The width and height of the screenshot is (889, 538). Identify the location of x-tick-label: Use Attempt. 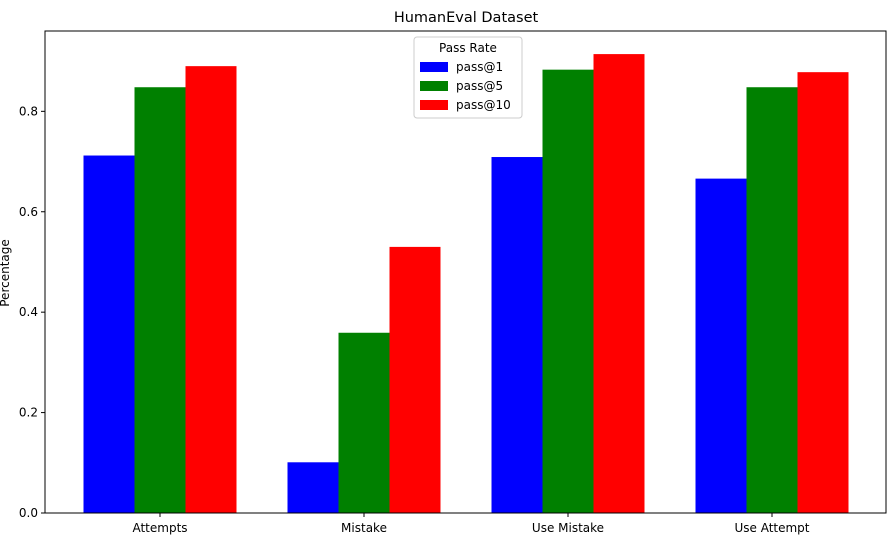
(771, 528).